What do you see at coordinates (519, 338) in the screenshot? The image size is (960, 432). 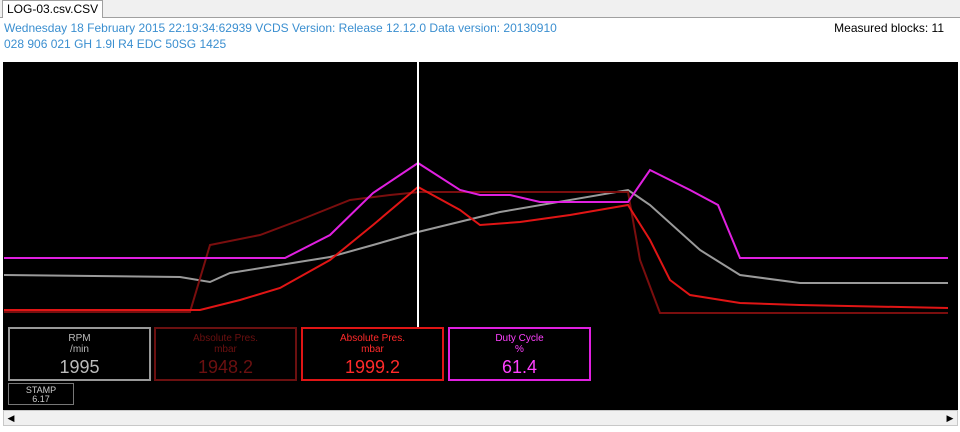 I see `gauge-label: Duty Cycle` at bounding box center [519, 338].